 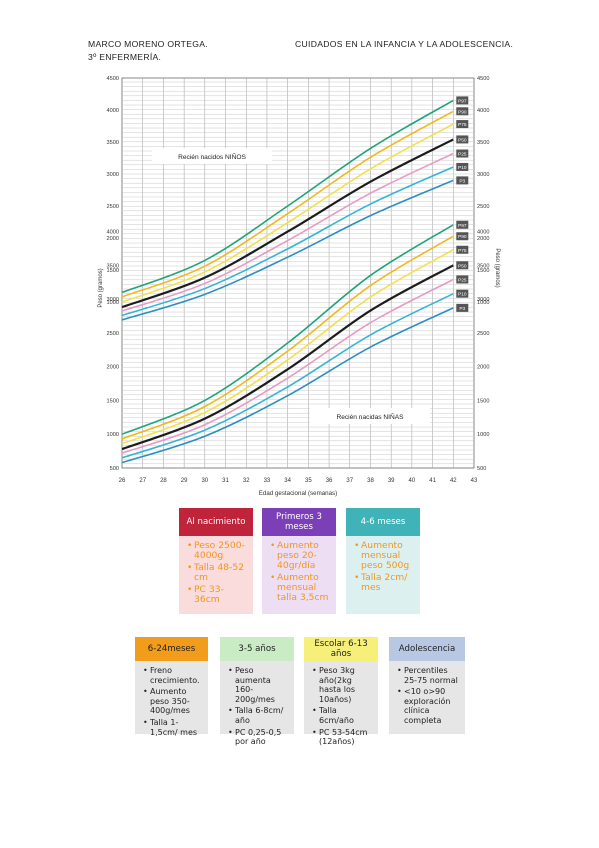 I want to click on series-label-p90: P90, so click(x=462, y=112).